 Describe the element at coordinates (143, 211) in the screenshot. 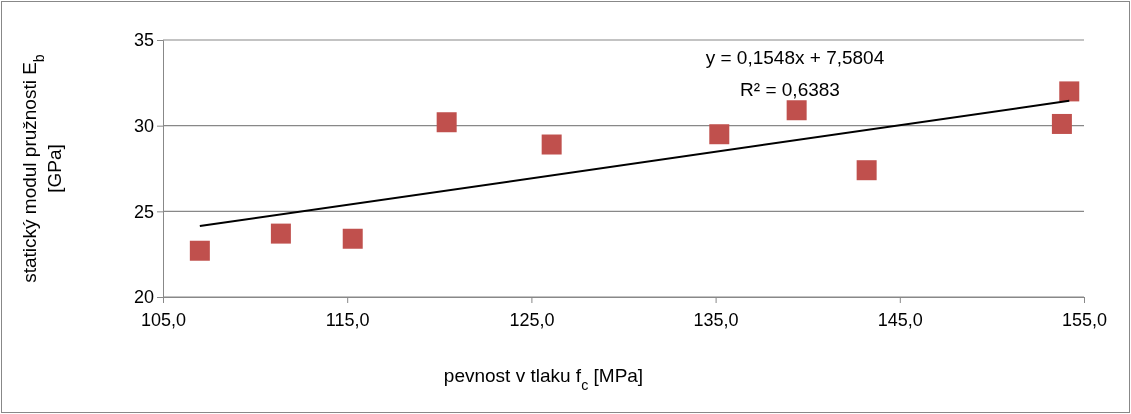

I see `y-tick-label: 25` at that location.